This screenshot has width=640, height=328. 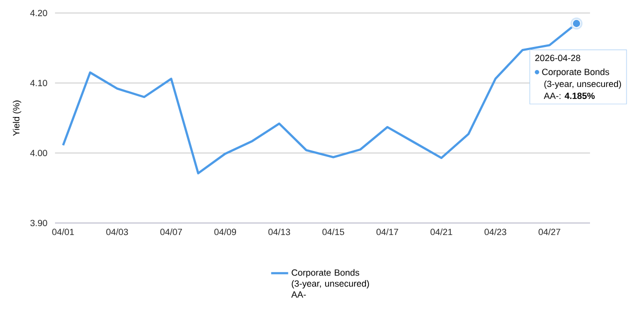 I want to click on y-tick-label: 4.00, so click(x=39, y=153).